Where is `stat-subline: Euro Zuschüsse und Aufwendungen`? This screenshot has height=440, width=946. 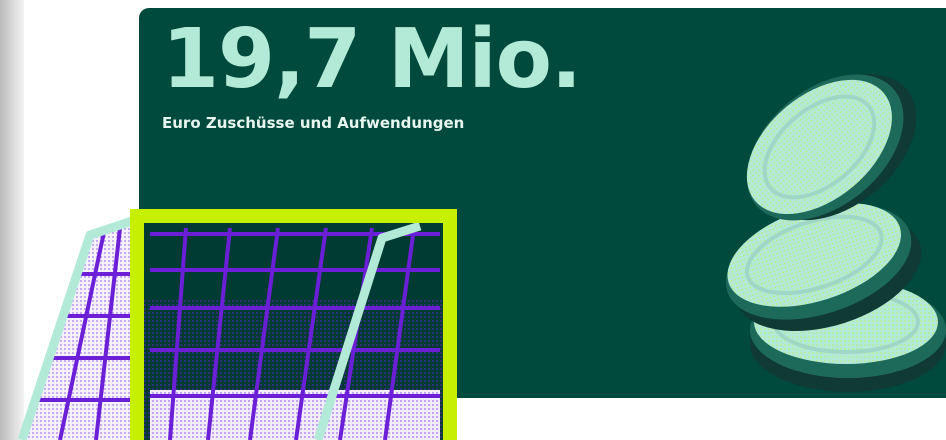
stat-subline: Euro Zuschüsse und Aufwendungen is located at coordinates (313, 123).